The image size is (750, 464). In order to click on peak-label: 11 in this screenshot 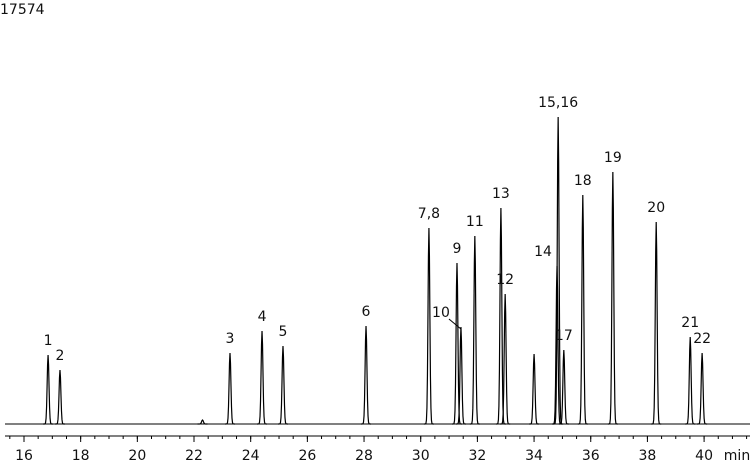, I will do `click(475, 222)`.